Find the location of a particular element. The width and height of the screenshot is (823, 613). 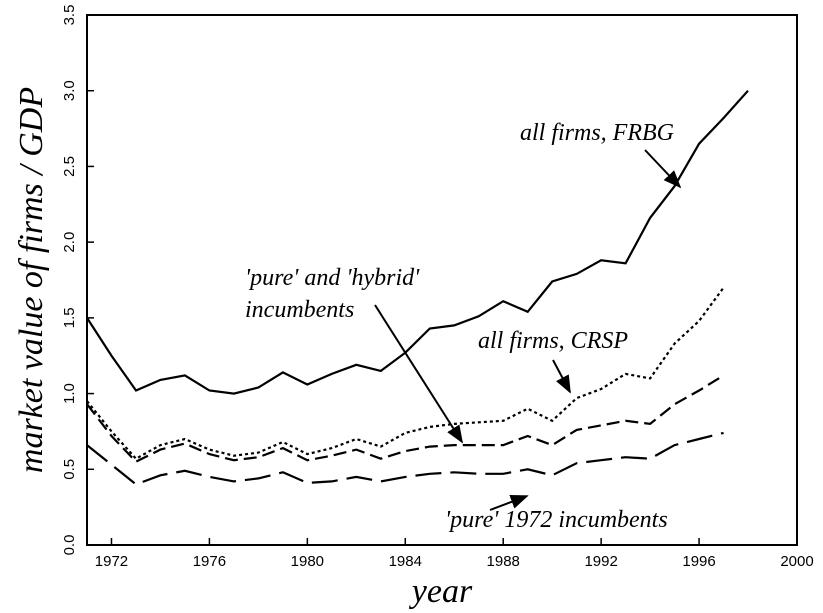

y-tick-label: 0.5 is located at coordinates (69, 469).